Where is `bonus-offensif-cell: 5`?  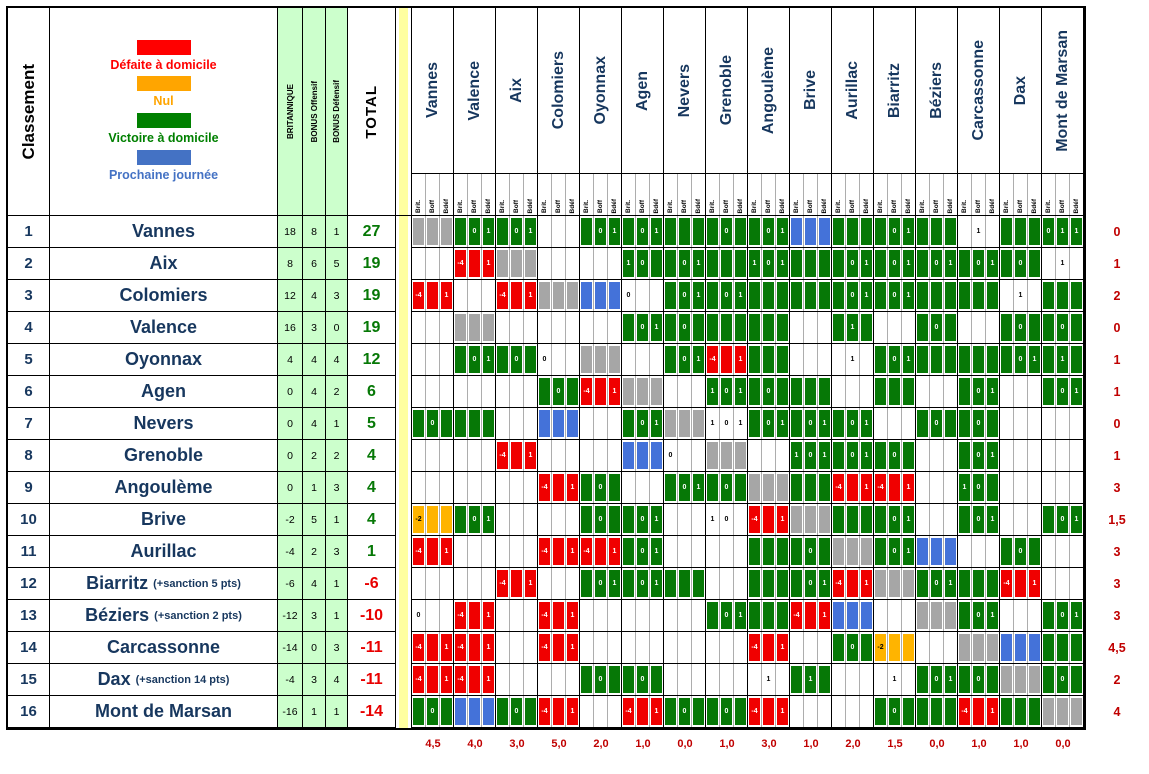 bonus-offensif-cell: 5 is located at coordinates (314, 520).